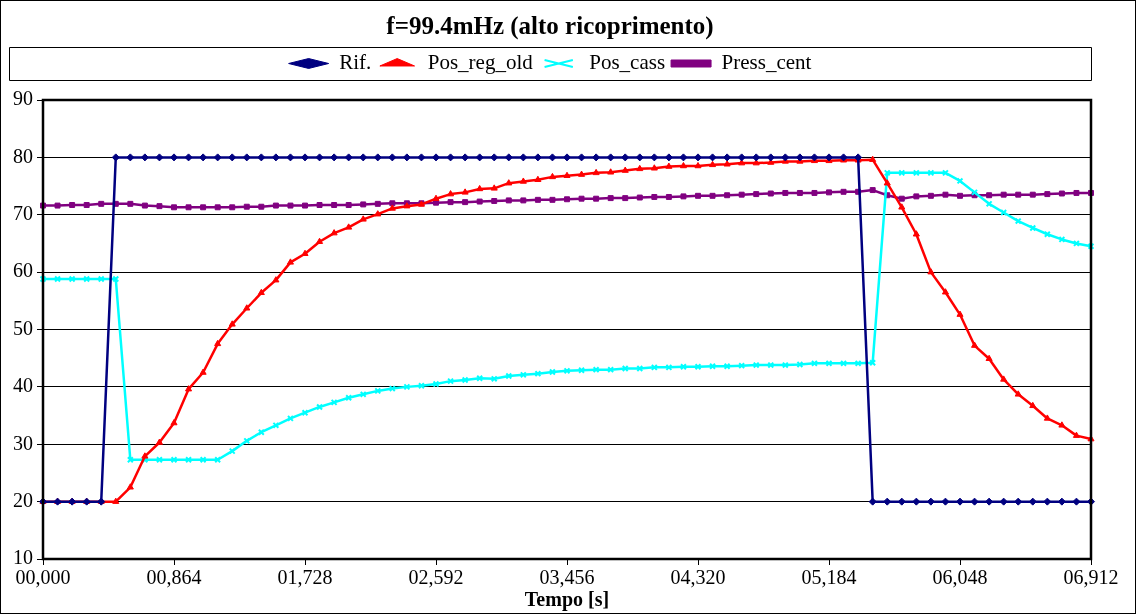 The image size is (1136, 614). Describe the element at coordinates (436, 577) in the screenshot. I see `x-tick-label: 02,592` at that location.